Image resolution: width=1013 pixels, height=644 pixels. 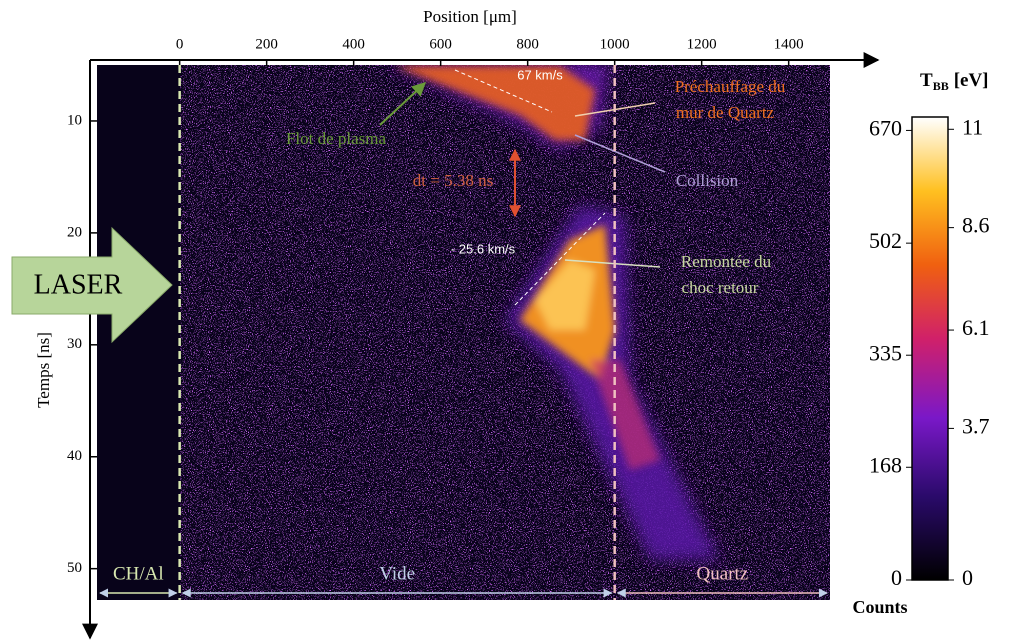 What do you see at coordinates (353, 44) in the screenshot?
I see `x-tick-label: 400` at bounding box center [353, 44].